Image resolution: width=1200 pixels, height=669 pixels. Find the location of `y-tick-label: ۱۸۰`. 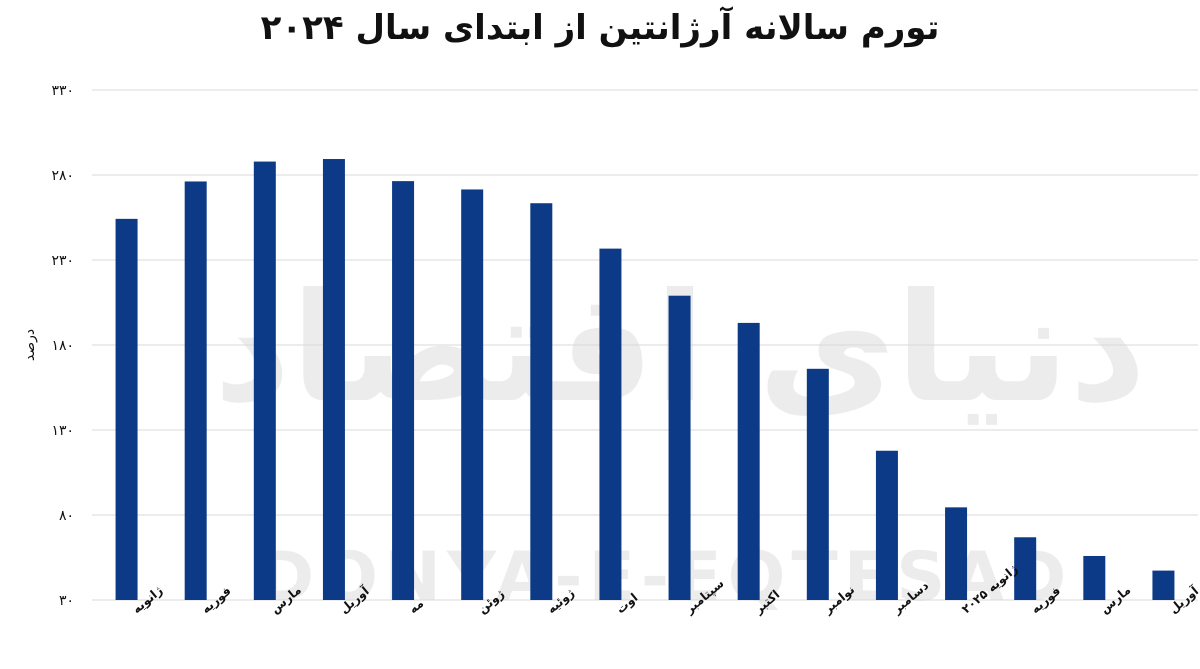

y-tick-label: ۱۸۰ is located at coordinates (62, 346).